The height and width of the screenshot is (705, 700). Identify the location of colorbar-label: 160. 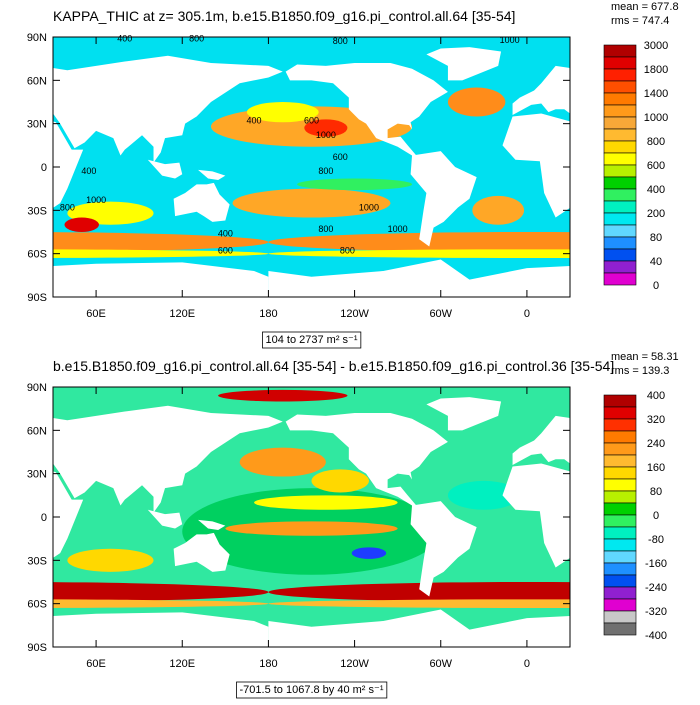
(656, 468).